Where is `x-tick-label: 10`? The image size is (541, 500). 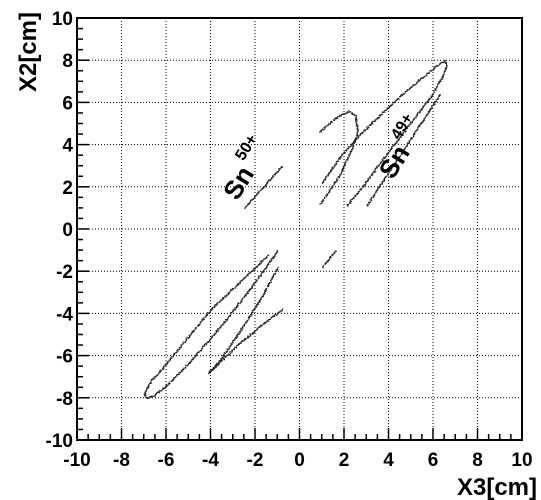
x-tick-label: 10 is located at coordinates (521, 460).